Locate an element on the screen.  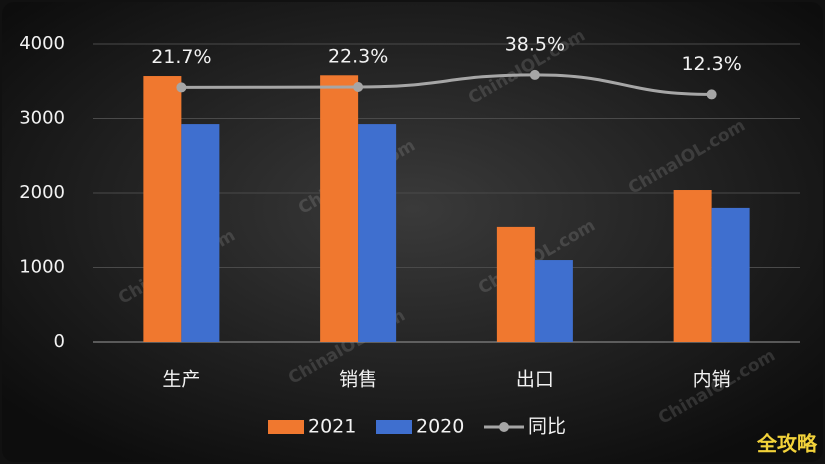
legend-label: 2020 is located at coordinates (440, 427).